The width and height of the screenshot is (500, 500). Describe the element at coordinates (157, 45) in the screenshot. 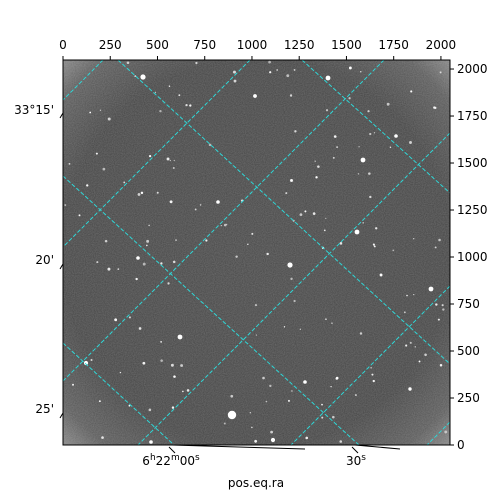

I see `top-tick-label: 500` at that location.